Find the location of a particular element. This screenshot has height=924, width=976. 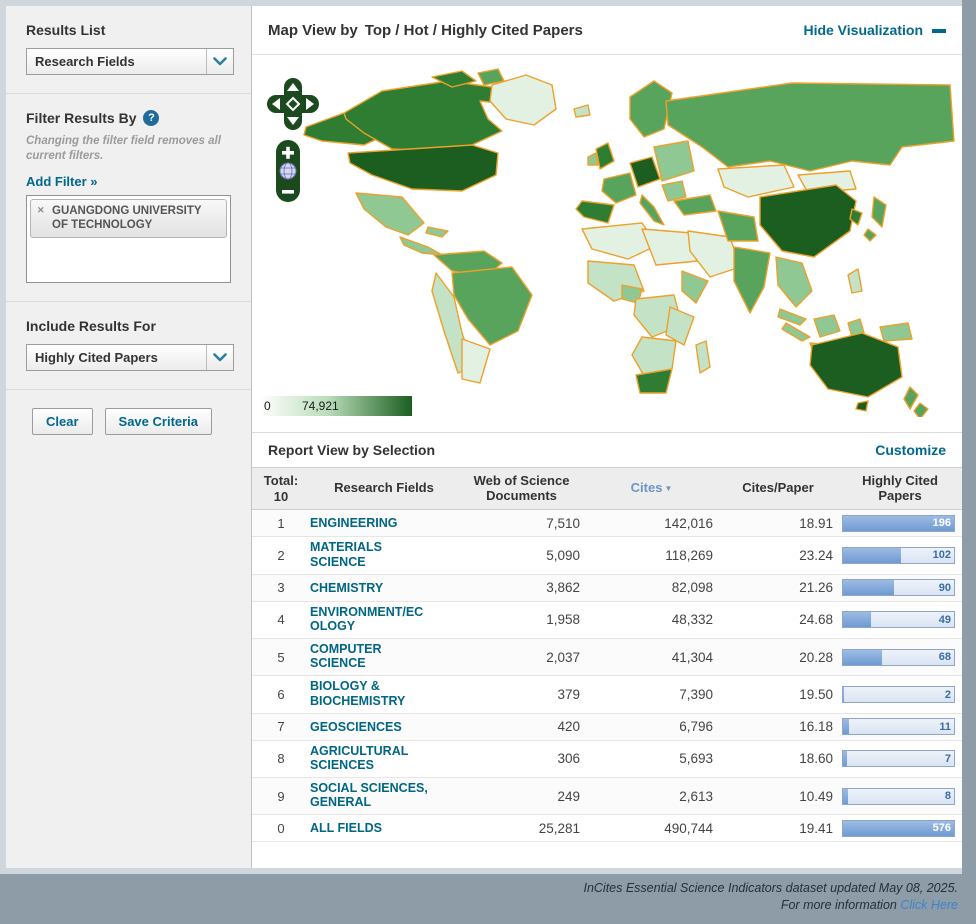

research-field-link: CHEMISTRY is located at coordinates (347, 587).